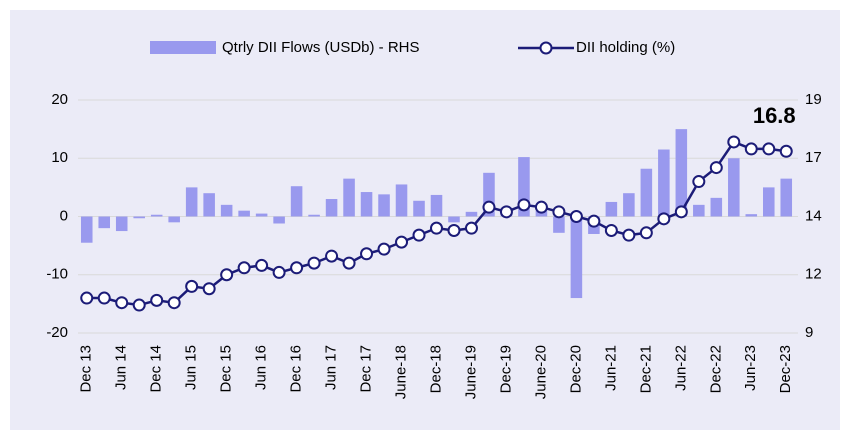  What do you see at coordinates (813, 99) in the screenshot?
I see `y2-tick-label: 19` at bounding box center [813, 99].